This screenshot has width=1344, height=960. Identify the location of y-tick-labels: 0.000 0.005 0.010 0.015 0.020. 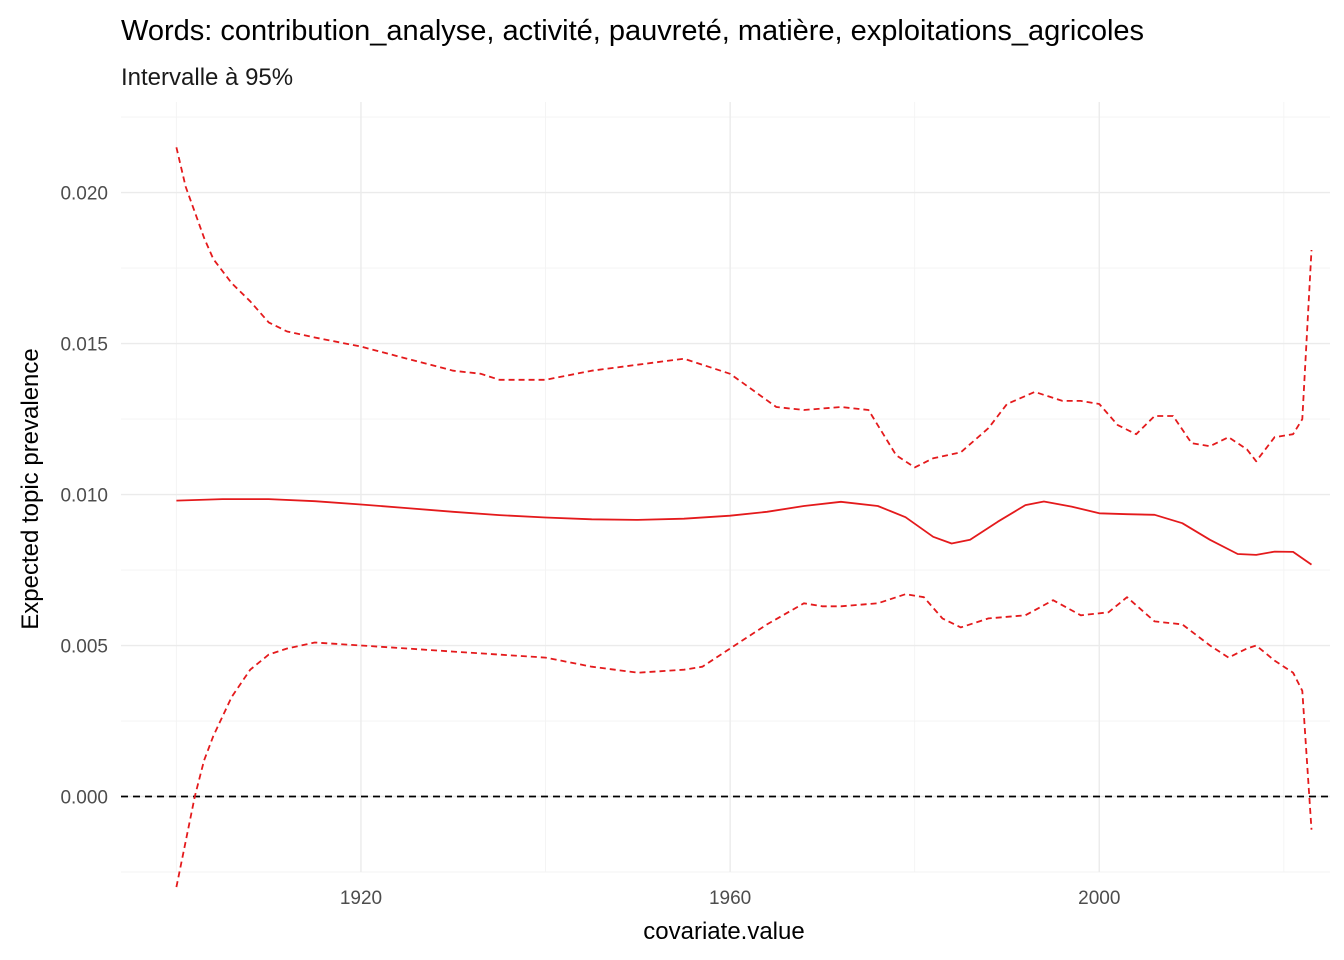
(84, 496).